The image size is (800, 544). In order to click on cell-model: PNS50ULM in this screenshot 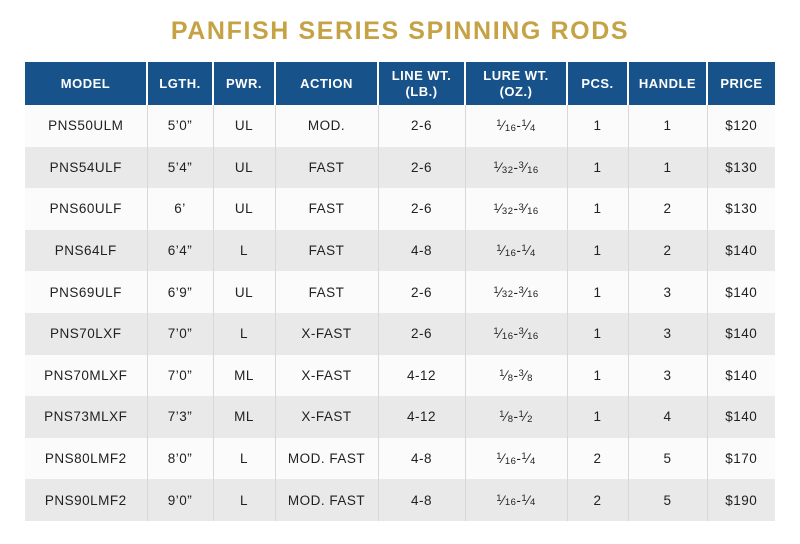, I will do `click(86, 126)`.